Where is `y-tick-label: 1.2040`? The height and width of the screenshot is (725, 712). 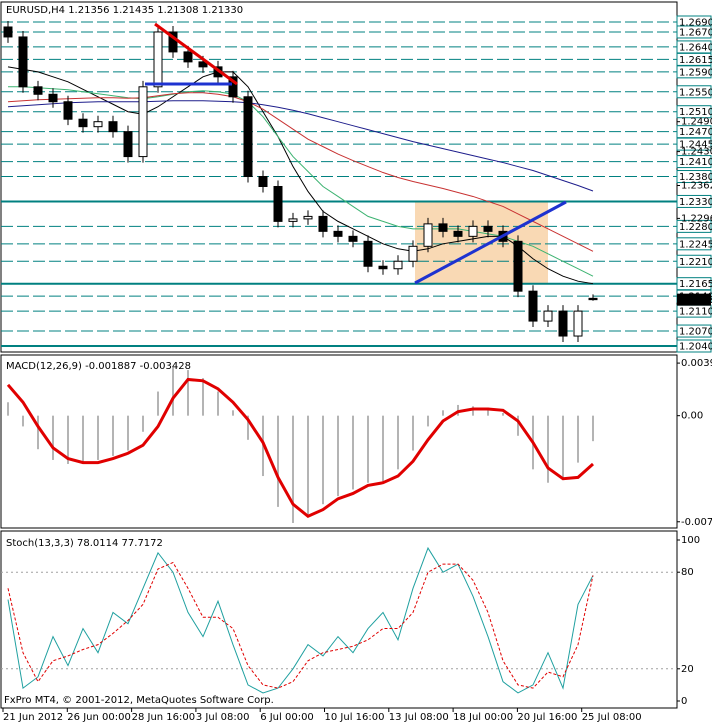 y-tick-label: 1.2040 is located at coordinates (695, 347).